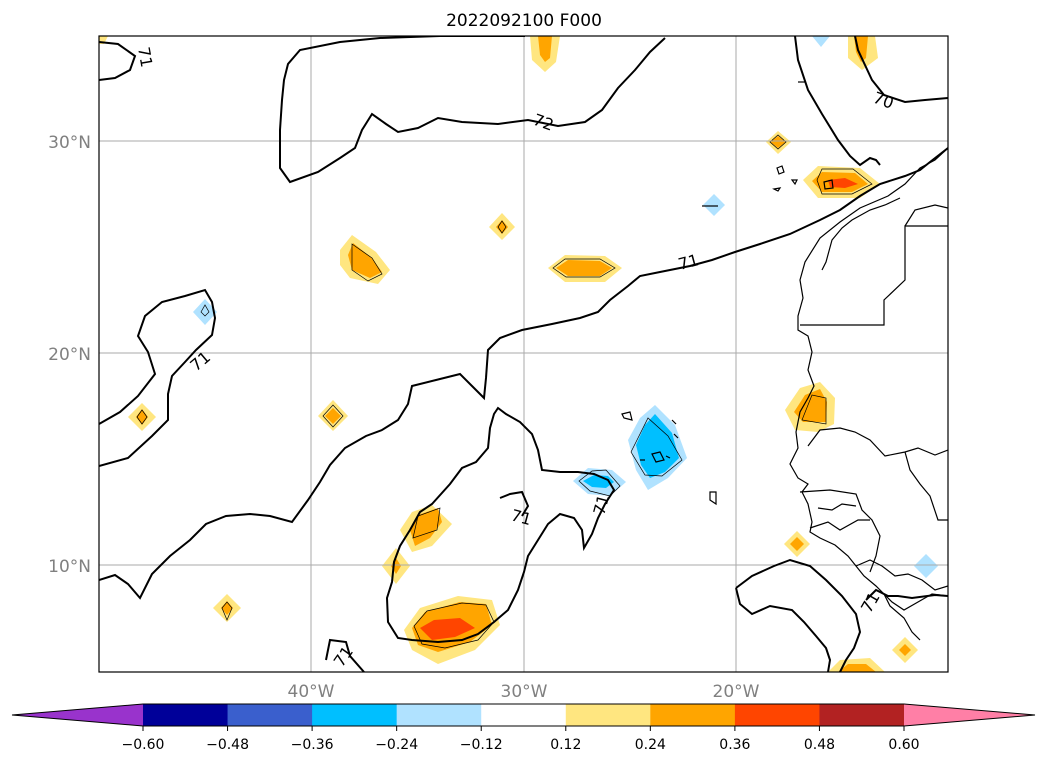  Describe the element at coordinates (565, 745) in the screenshot. I see `colorbar-tick-label: 0.12` at that location.